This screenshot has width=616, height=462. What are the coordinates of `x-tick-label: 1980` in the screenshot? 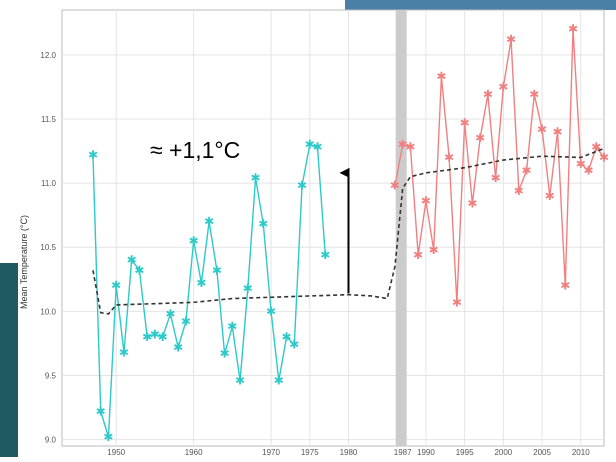 It's located at (349, 452).